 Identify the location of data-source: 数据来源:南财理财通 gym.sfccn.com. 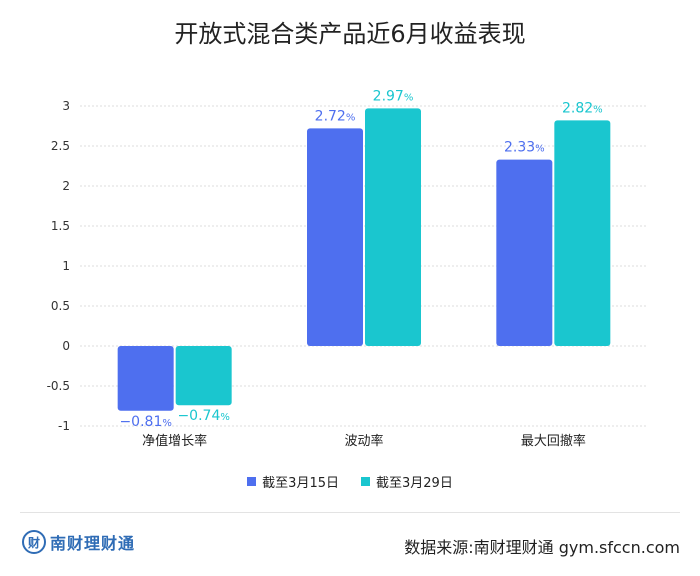
(542, 547).